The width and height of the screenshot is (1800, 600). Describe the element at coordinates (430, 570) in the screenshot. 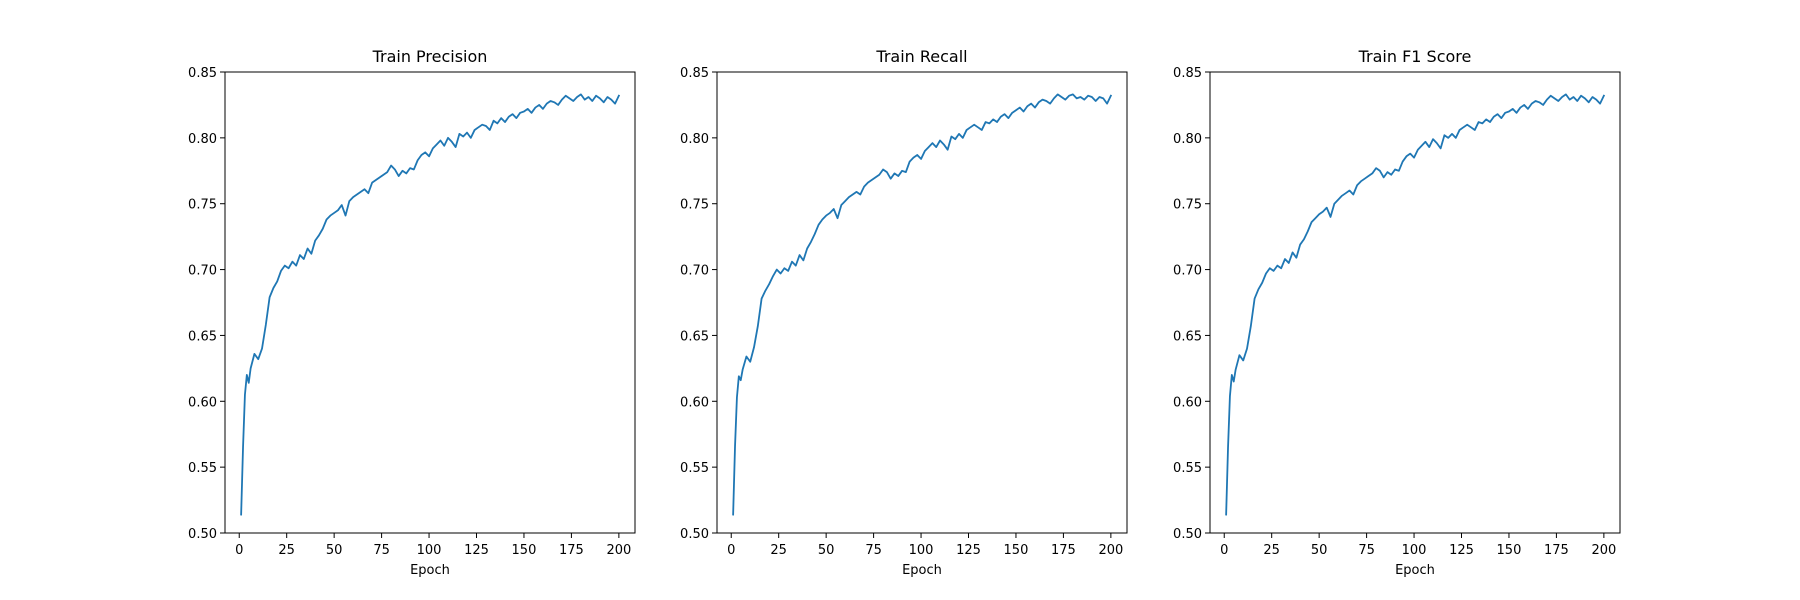

I see `x-axis-label-precision: Epoch` at that location.